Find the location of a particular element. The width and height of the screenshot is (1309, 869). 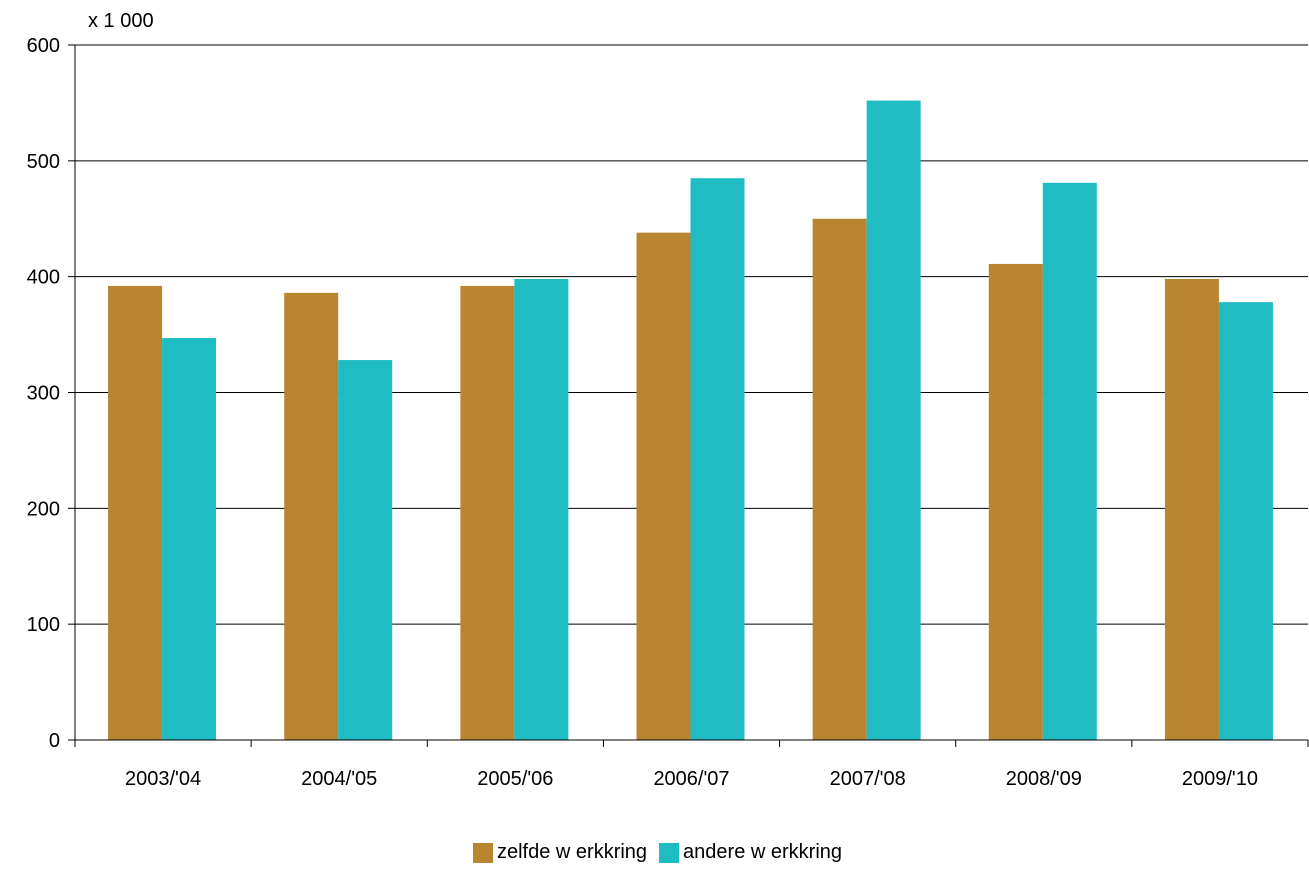

legend-label-andere: andere w erkkring is located at coordinates (763, 852).